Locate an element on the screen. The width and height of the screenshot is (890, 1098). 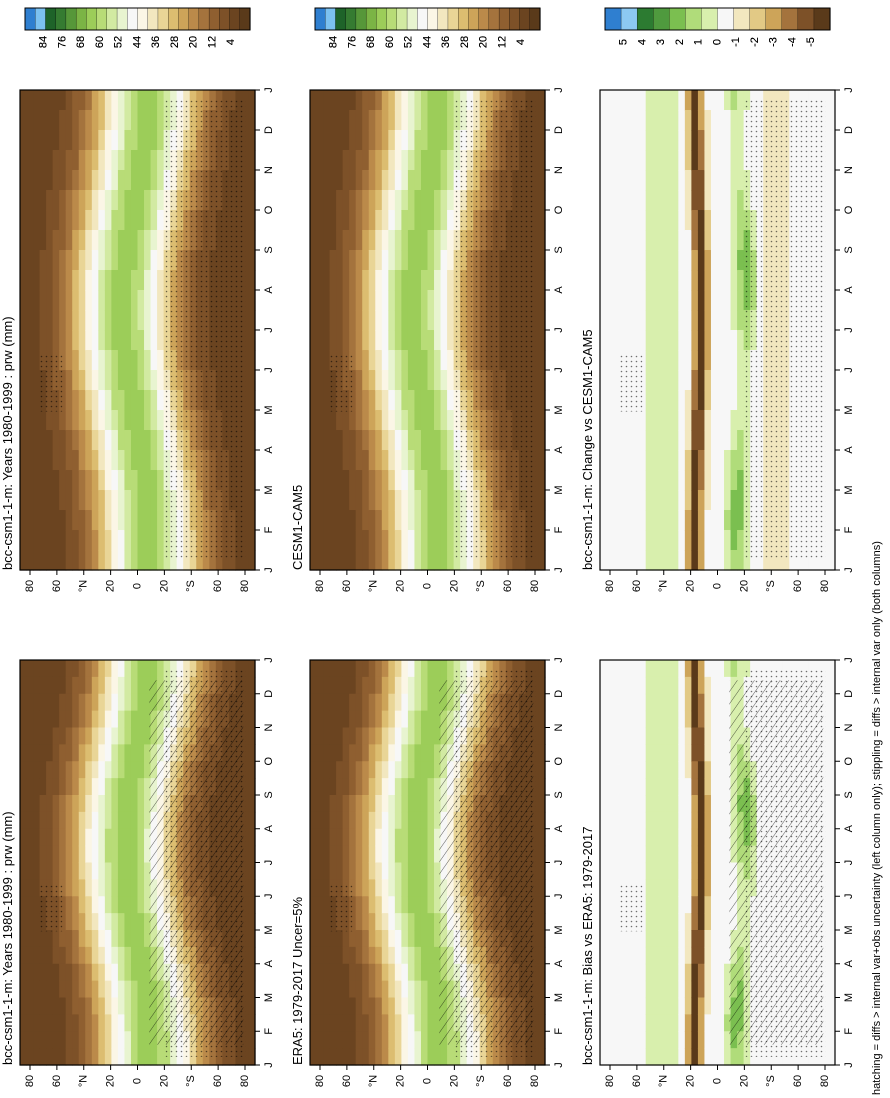
colorbar-tick-label: 60 is located at coordinates (100, 42).